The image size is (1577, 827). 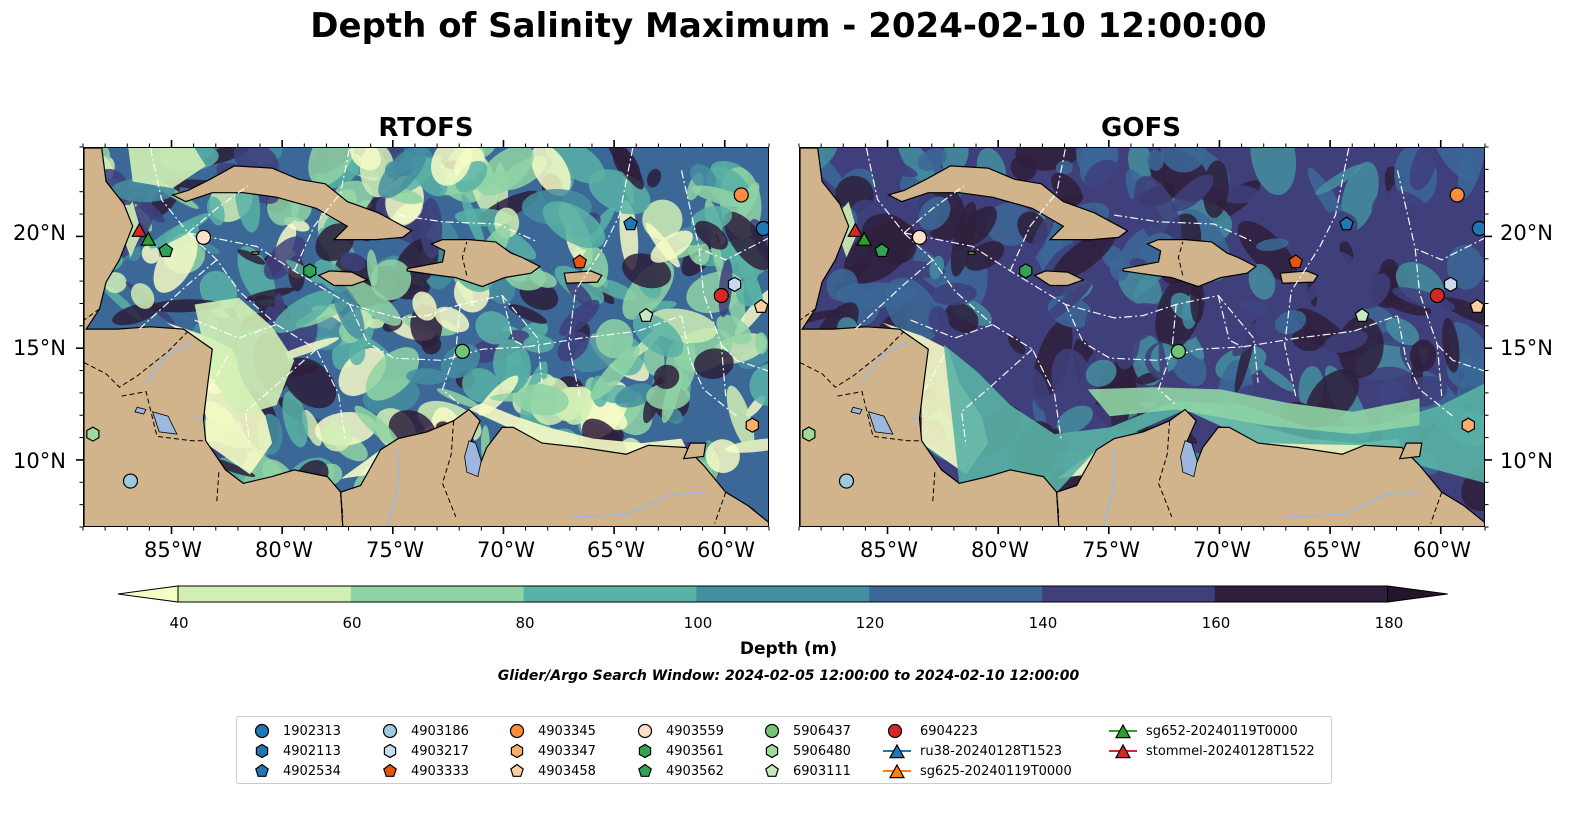 What do you see at coordinates (440, 771) in the screenshot?
I see `legend-label: 4903333` at bounding box center [440, 771].